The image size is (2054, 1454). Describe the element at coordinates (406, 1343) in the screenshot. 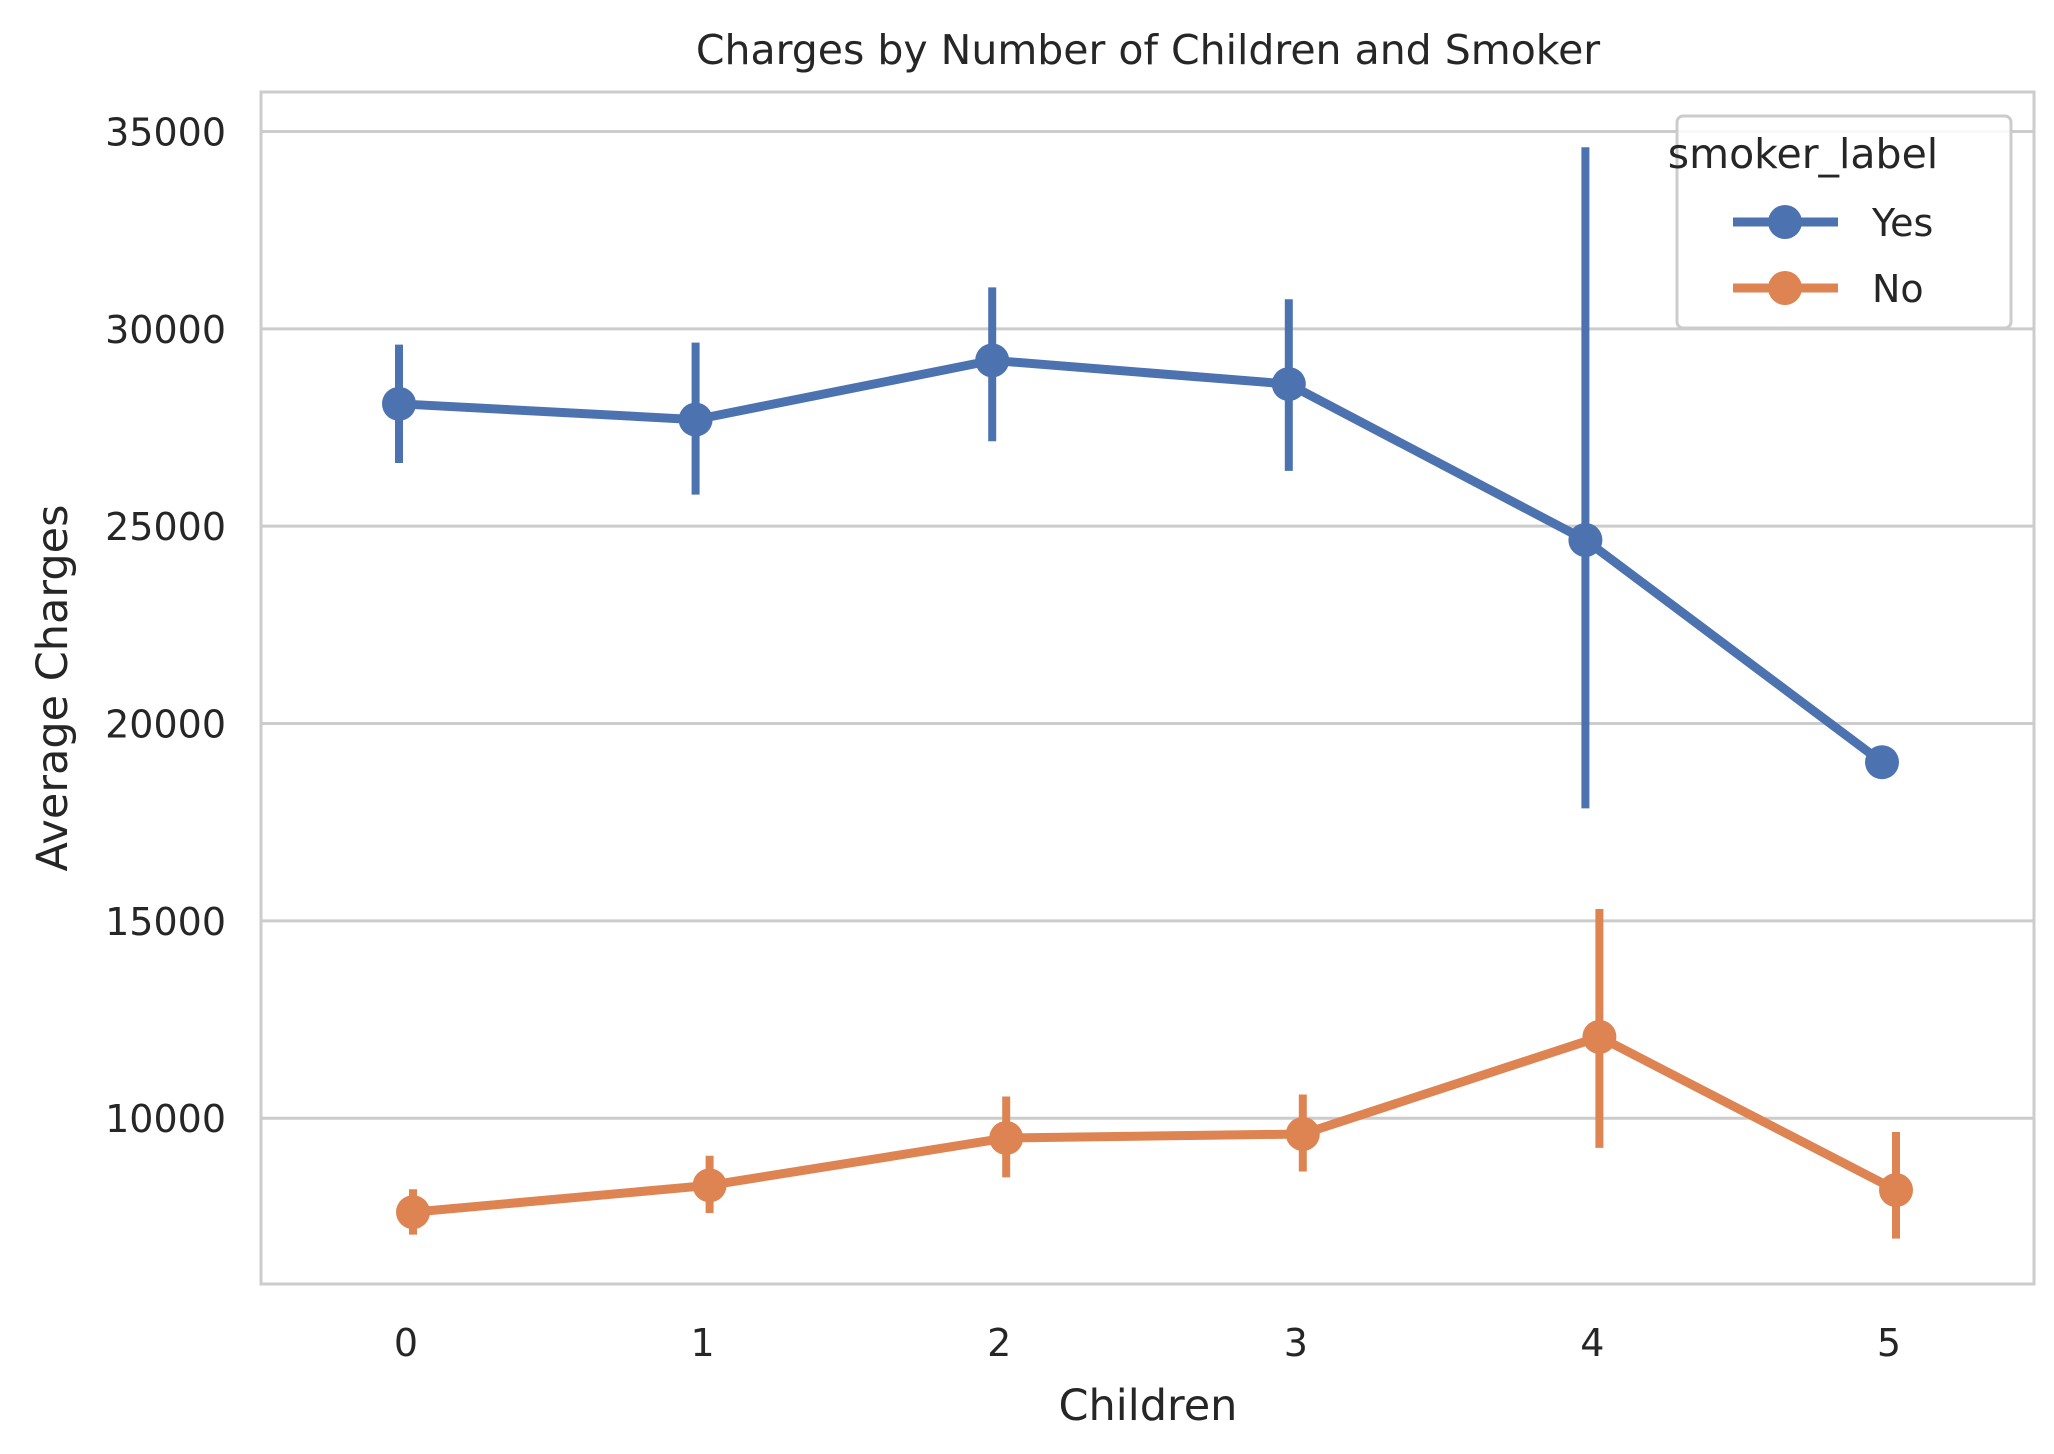

I see `x-tick-label: 0` at that location.